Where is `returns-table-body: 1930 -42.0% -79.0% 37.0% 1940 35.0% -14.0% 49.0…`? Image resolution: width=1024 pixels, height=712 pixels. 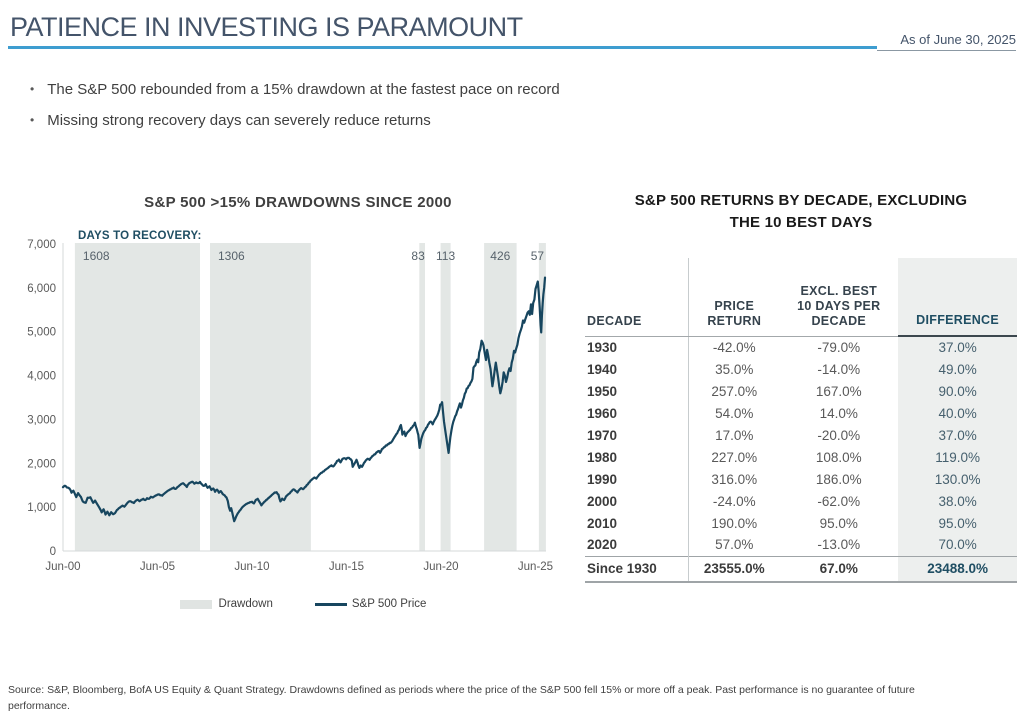 returns-table-body: 1930 -42.0% -79.0% 37.0% 1940 35.0% -14.0% 49.0… is located at coordinates (801, 459).